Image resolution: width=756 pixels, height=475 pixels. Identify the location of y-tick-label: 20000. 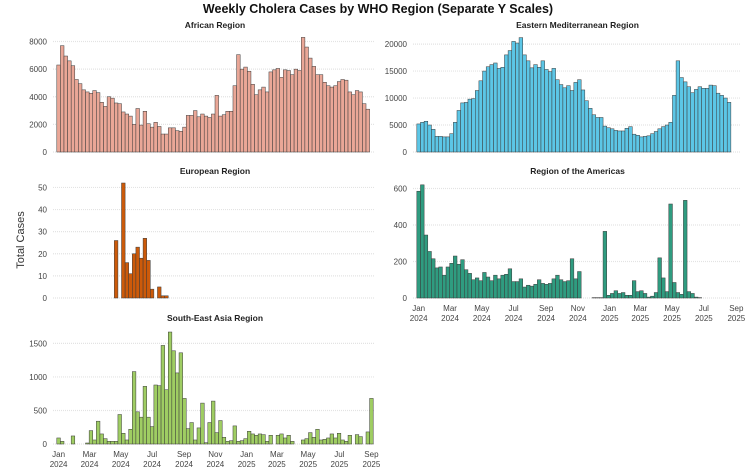
(396, 44).